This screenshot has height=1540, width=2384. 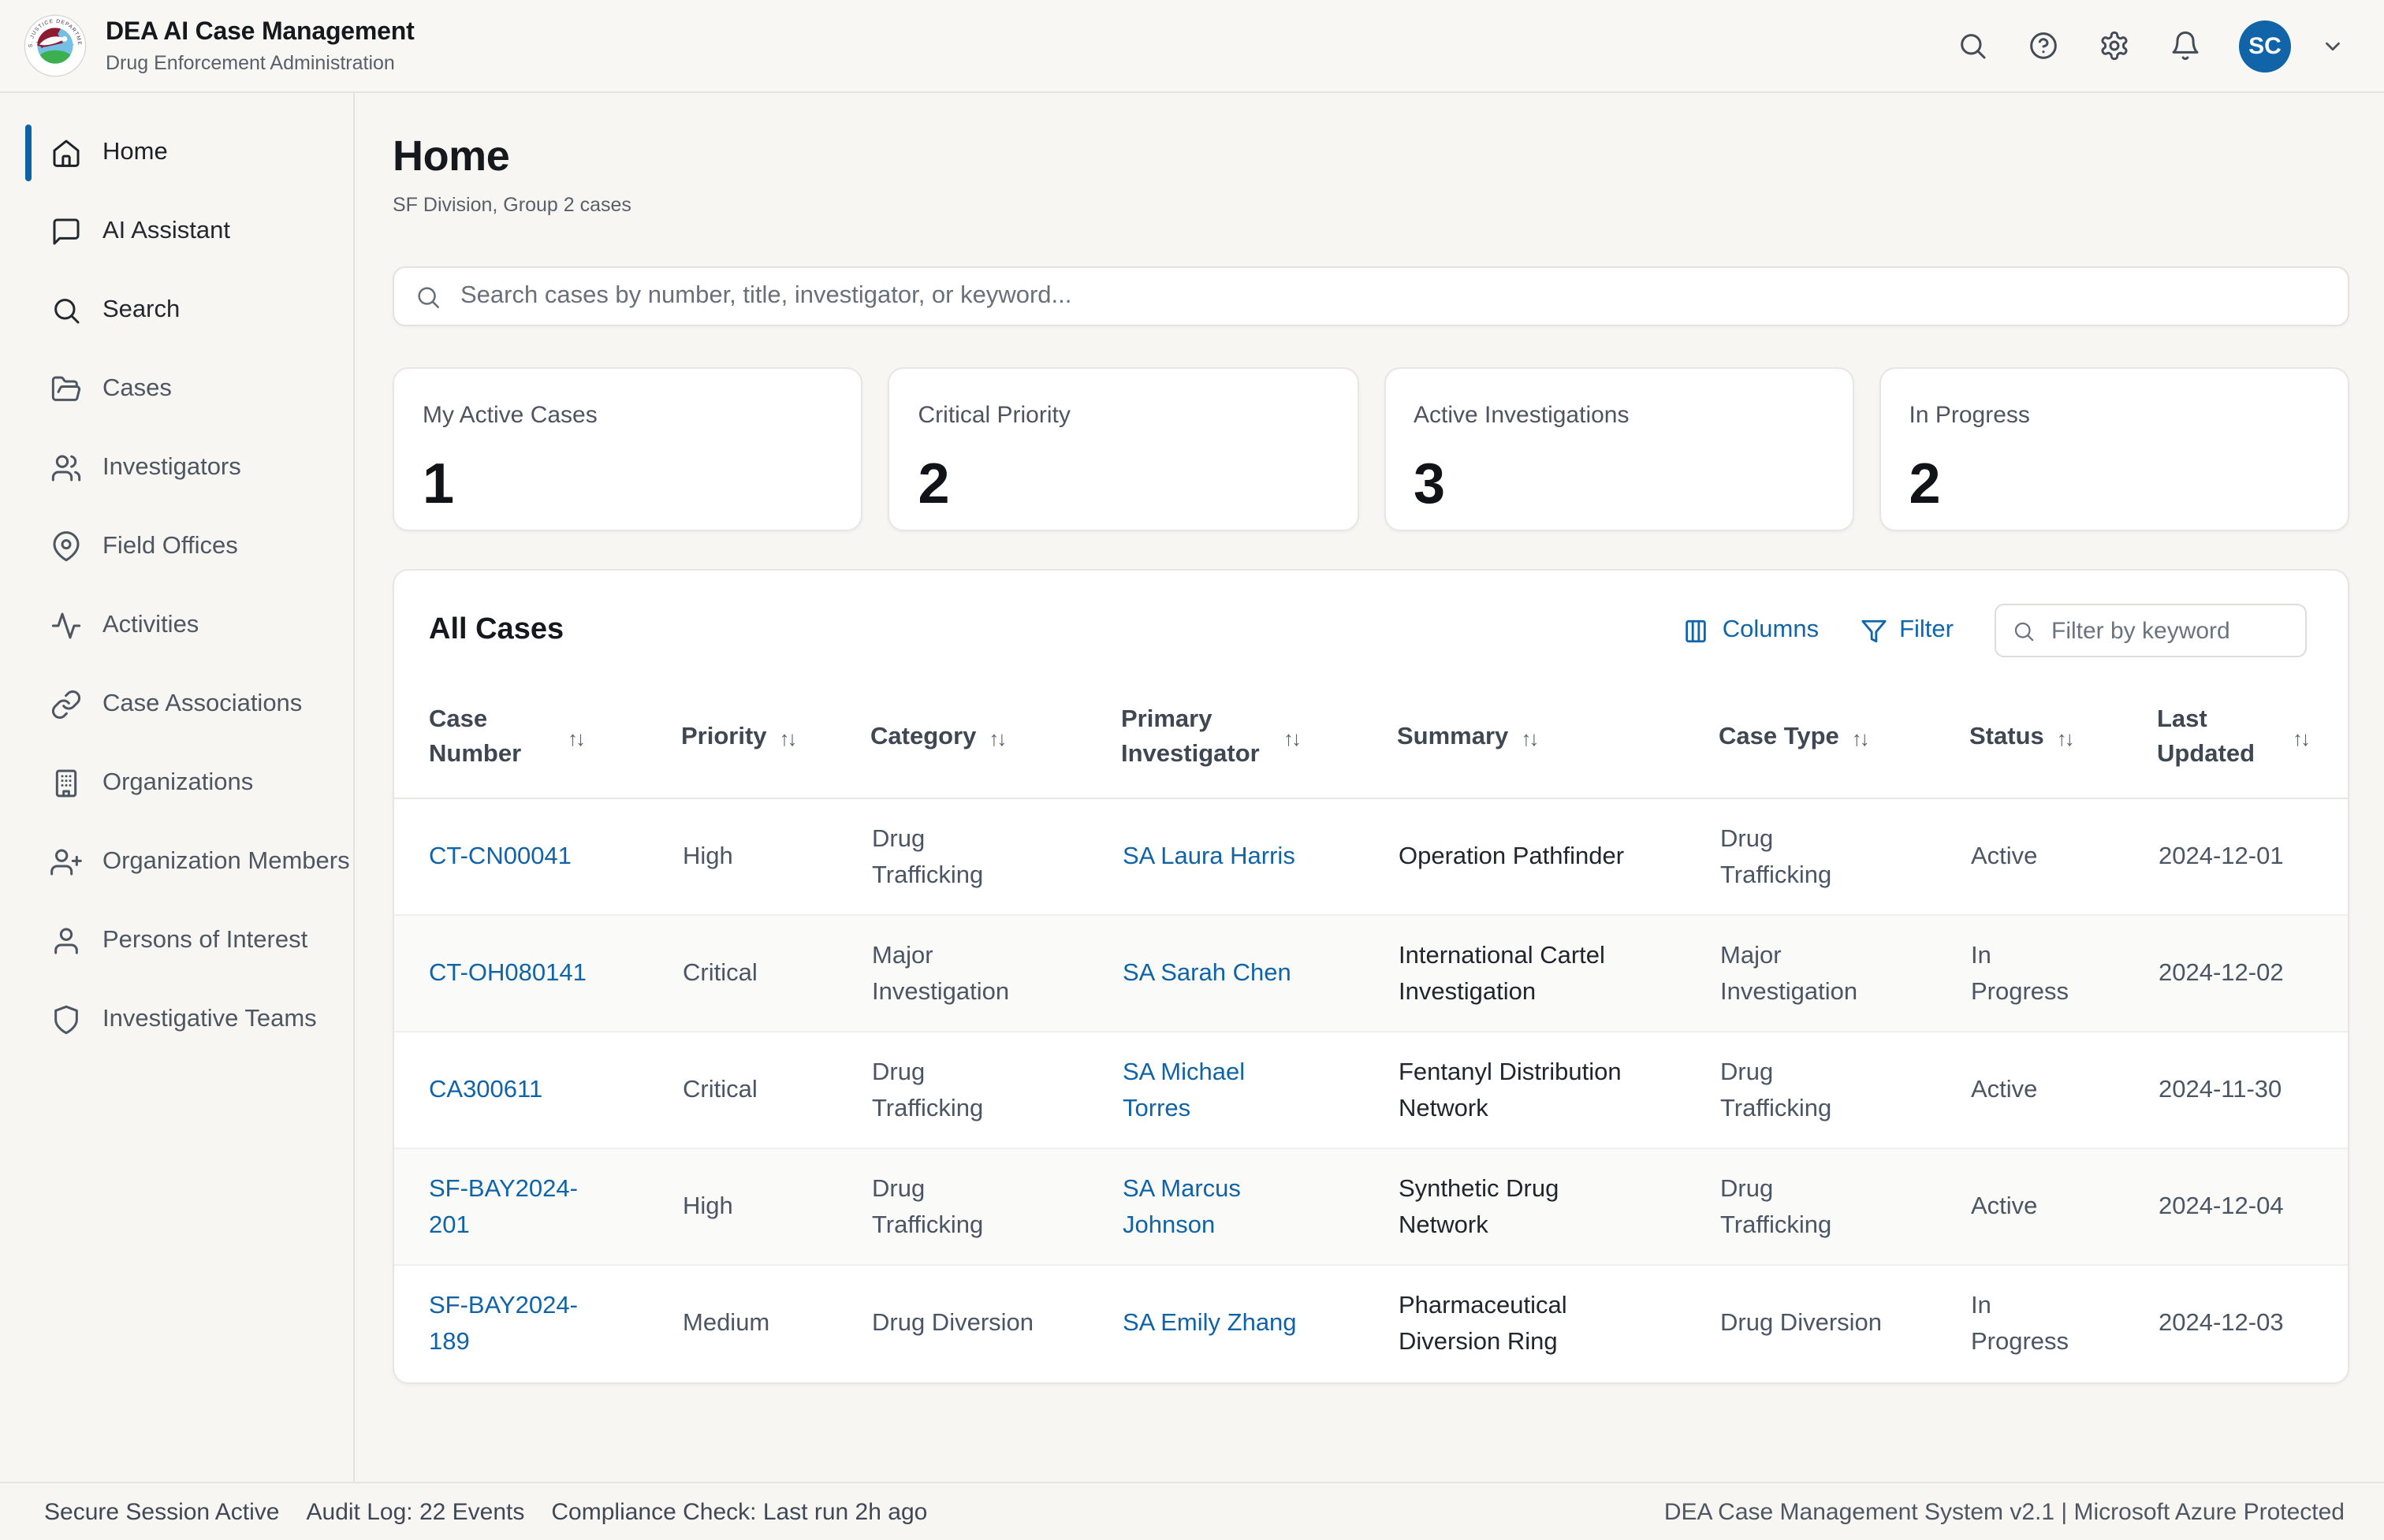 What do you see at coordinates (66, 704) in the screenshot?
I see `link-icon` at bounding box center [66, 704].